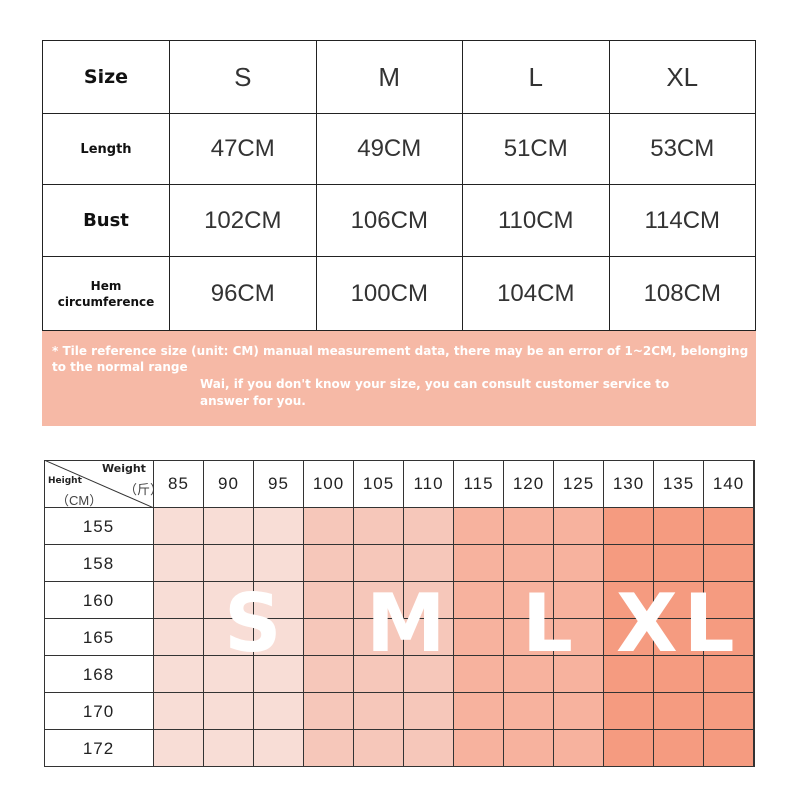 The image size is (800, 800). I want to click on length-label: Length, so click(106, 149).